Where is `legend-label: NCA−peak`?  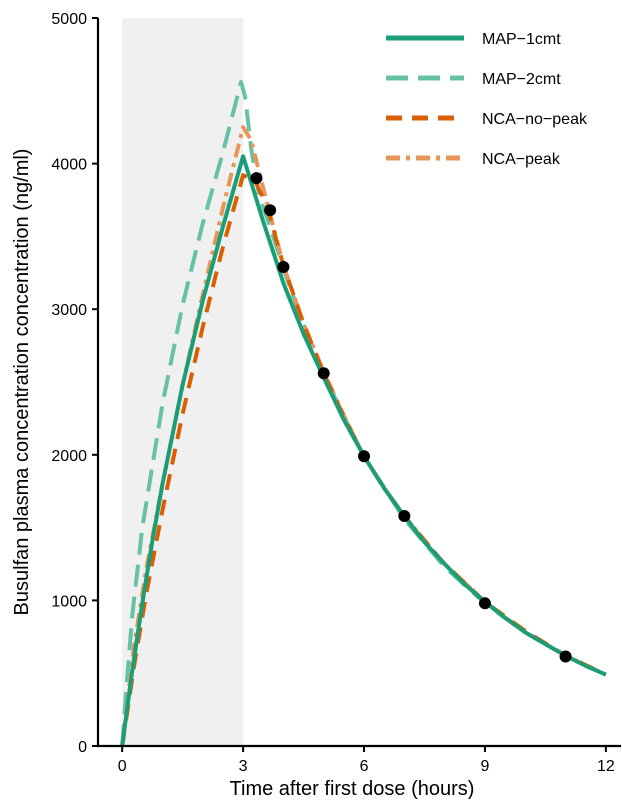 legend-label: NCA−peak is located at coordinates (521, 159).